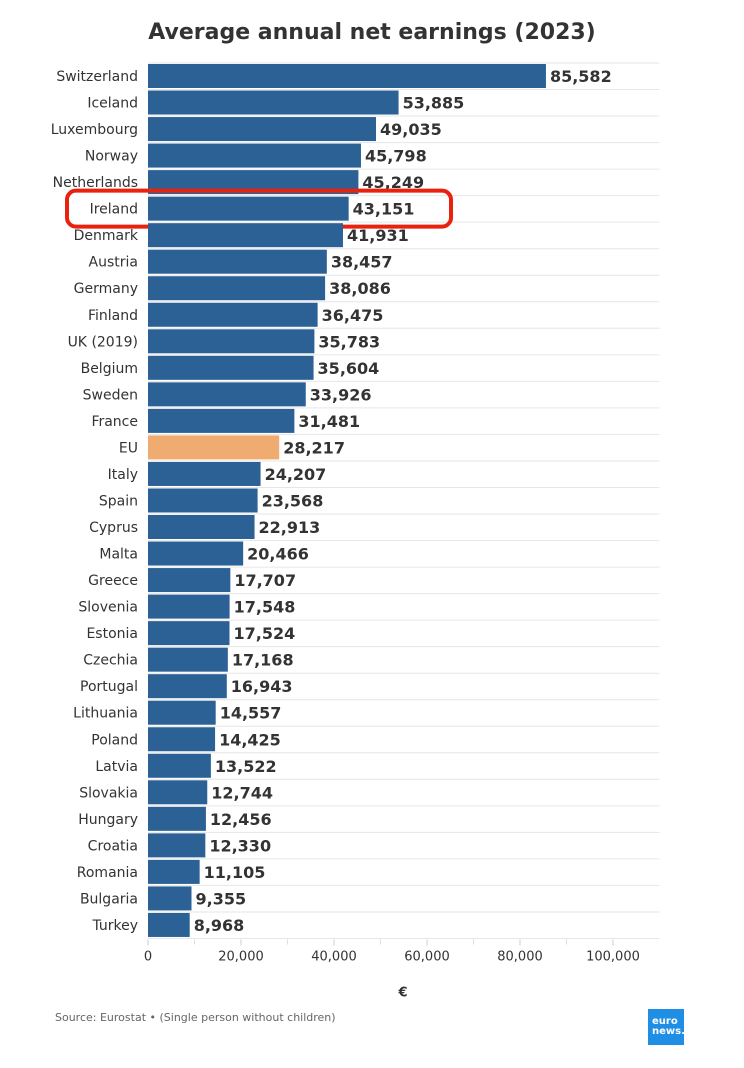  I want to click on category-label: France, so click(114, 422).